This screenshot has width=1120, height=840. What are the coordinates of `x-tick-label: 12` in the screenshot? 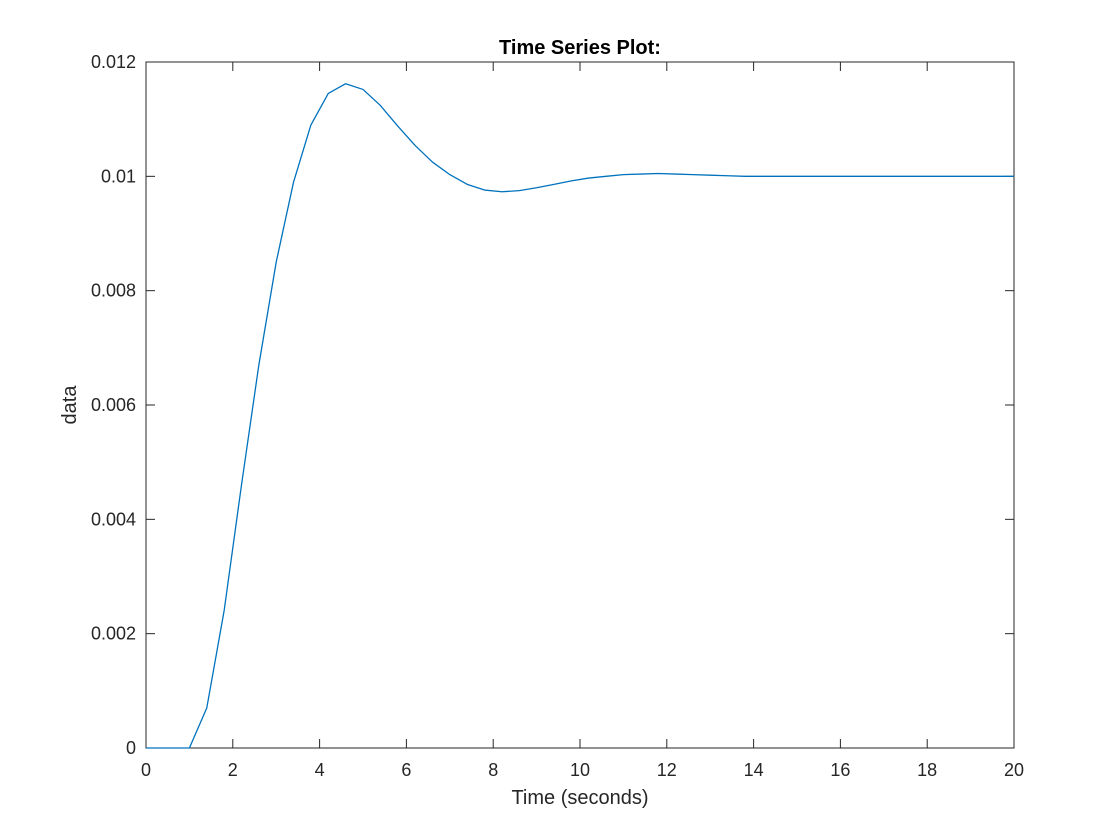 It's located at (667, 770).